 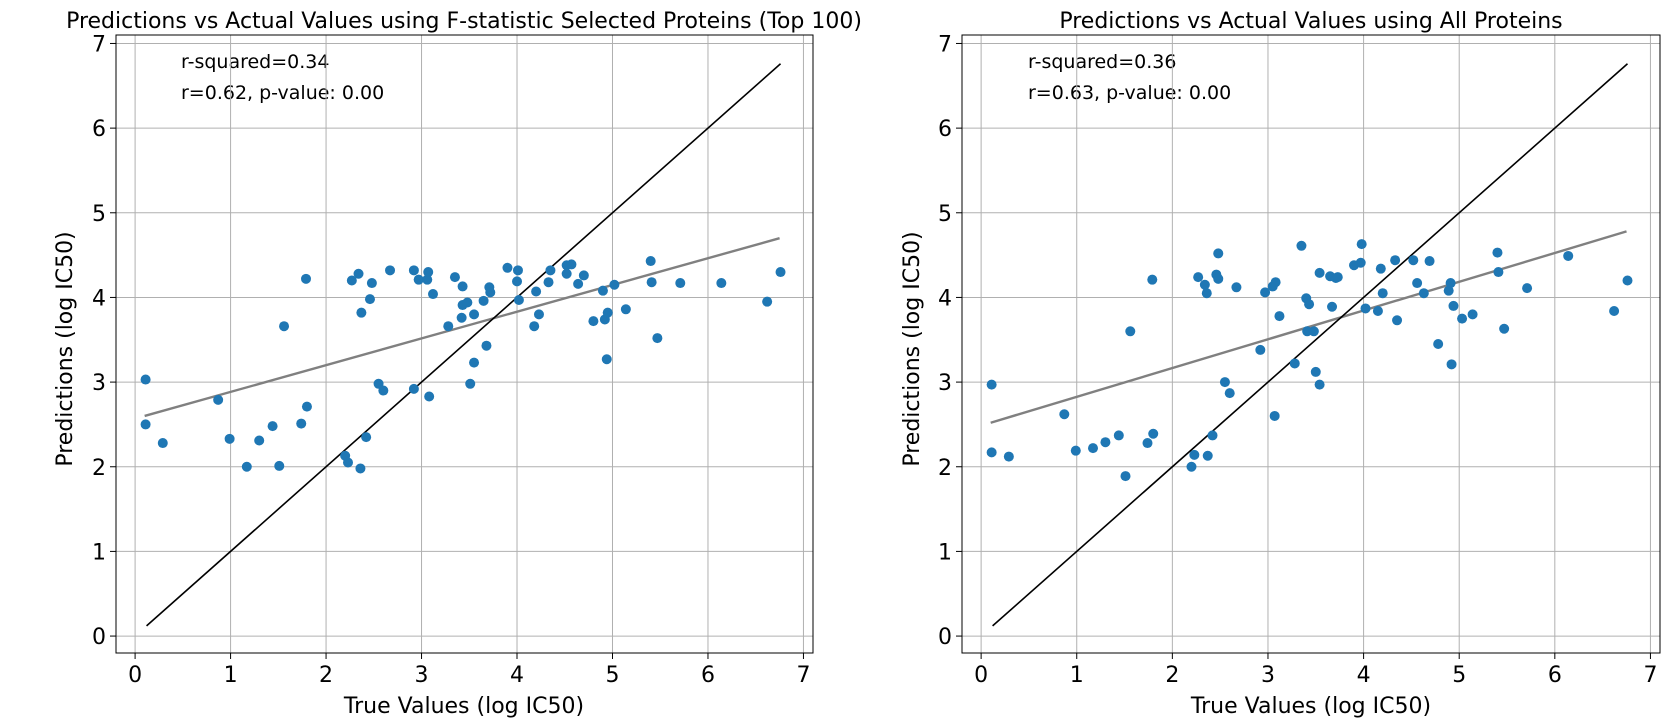 I want to click on x-tick-label: 3, so click(x=422, y=675).